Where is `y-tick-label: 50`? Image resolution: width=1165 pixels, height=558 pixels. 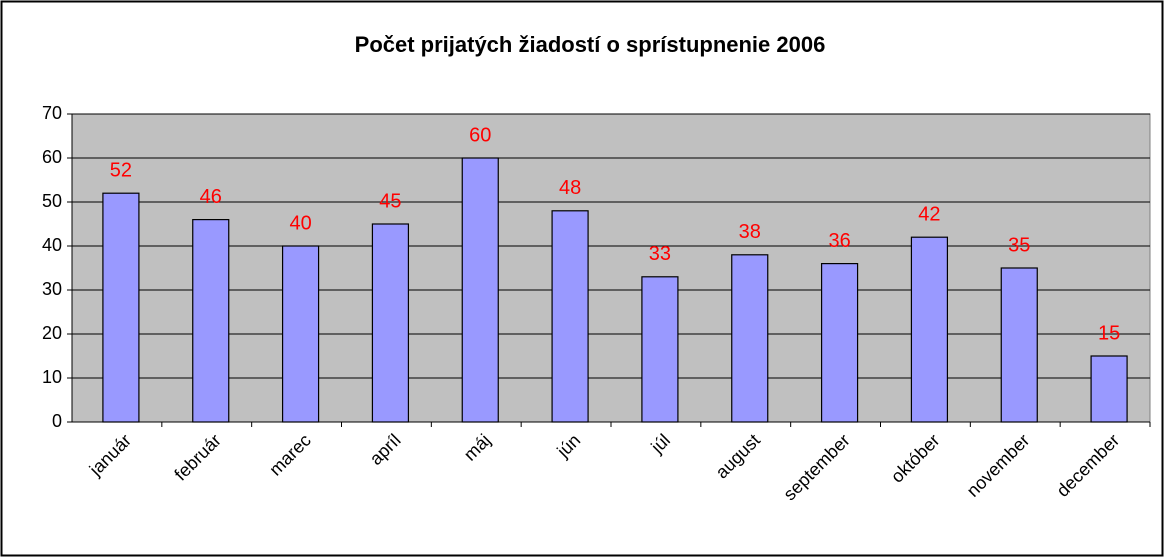
y-tick-label: 50 is located at coordinates (52, 201).